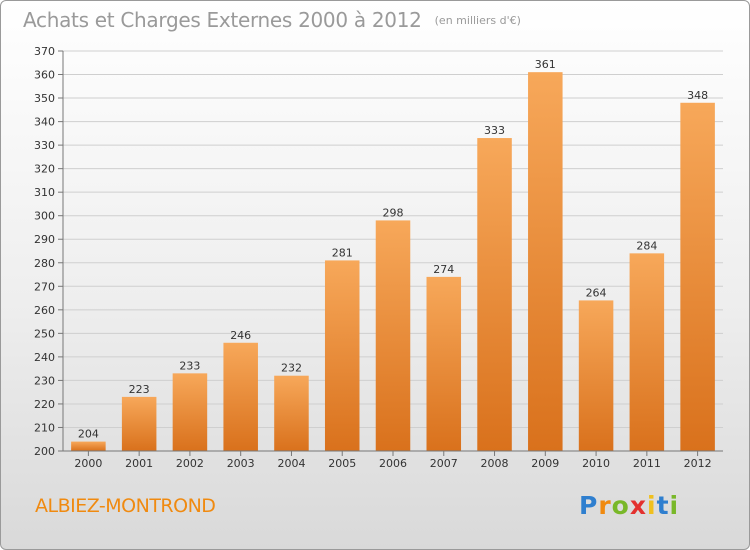  Describe the element at coordinates (342, 463) in the screenshot. I see `x-tick-label: 2005` at that location.